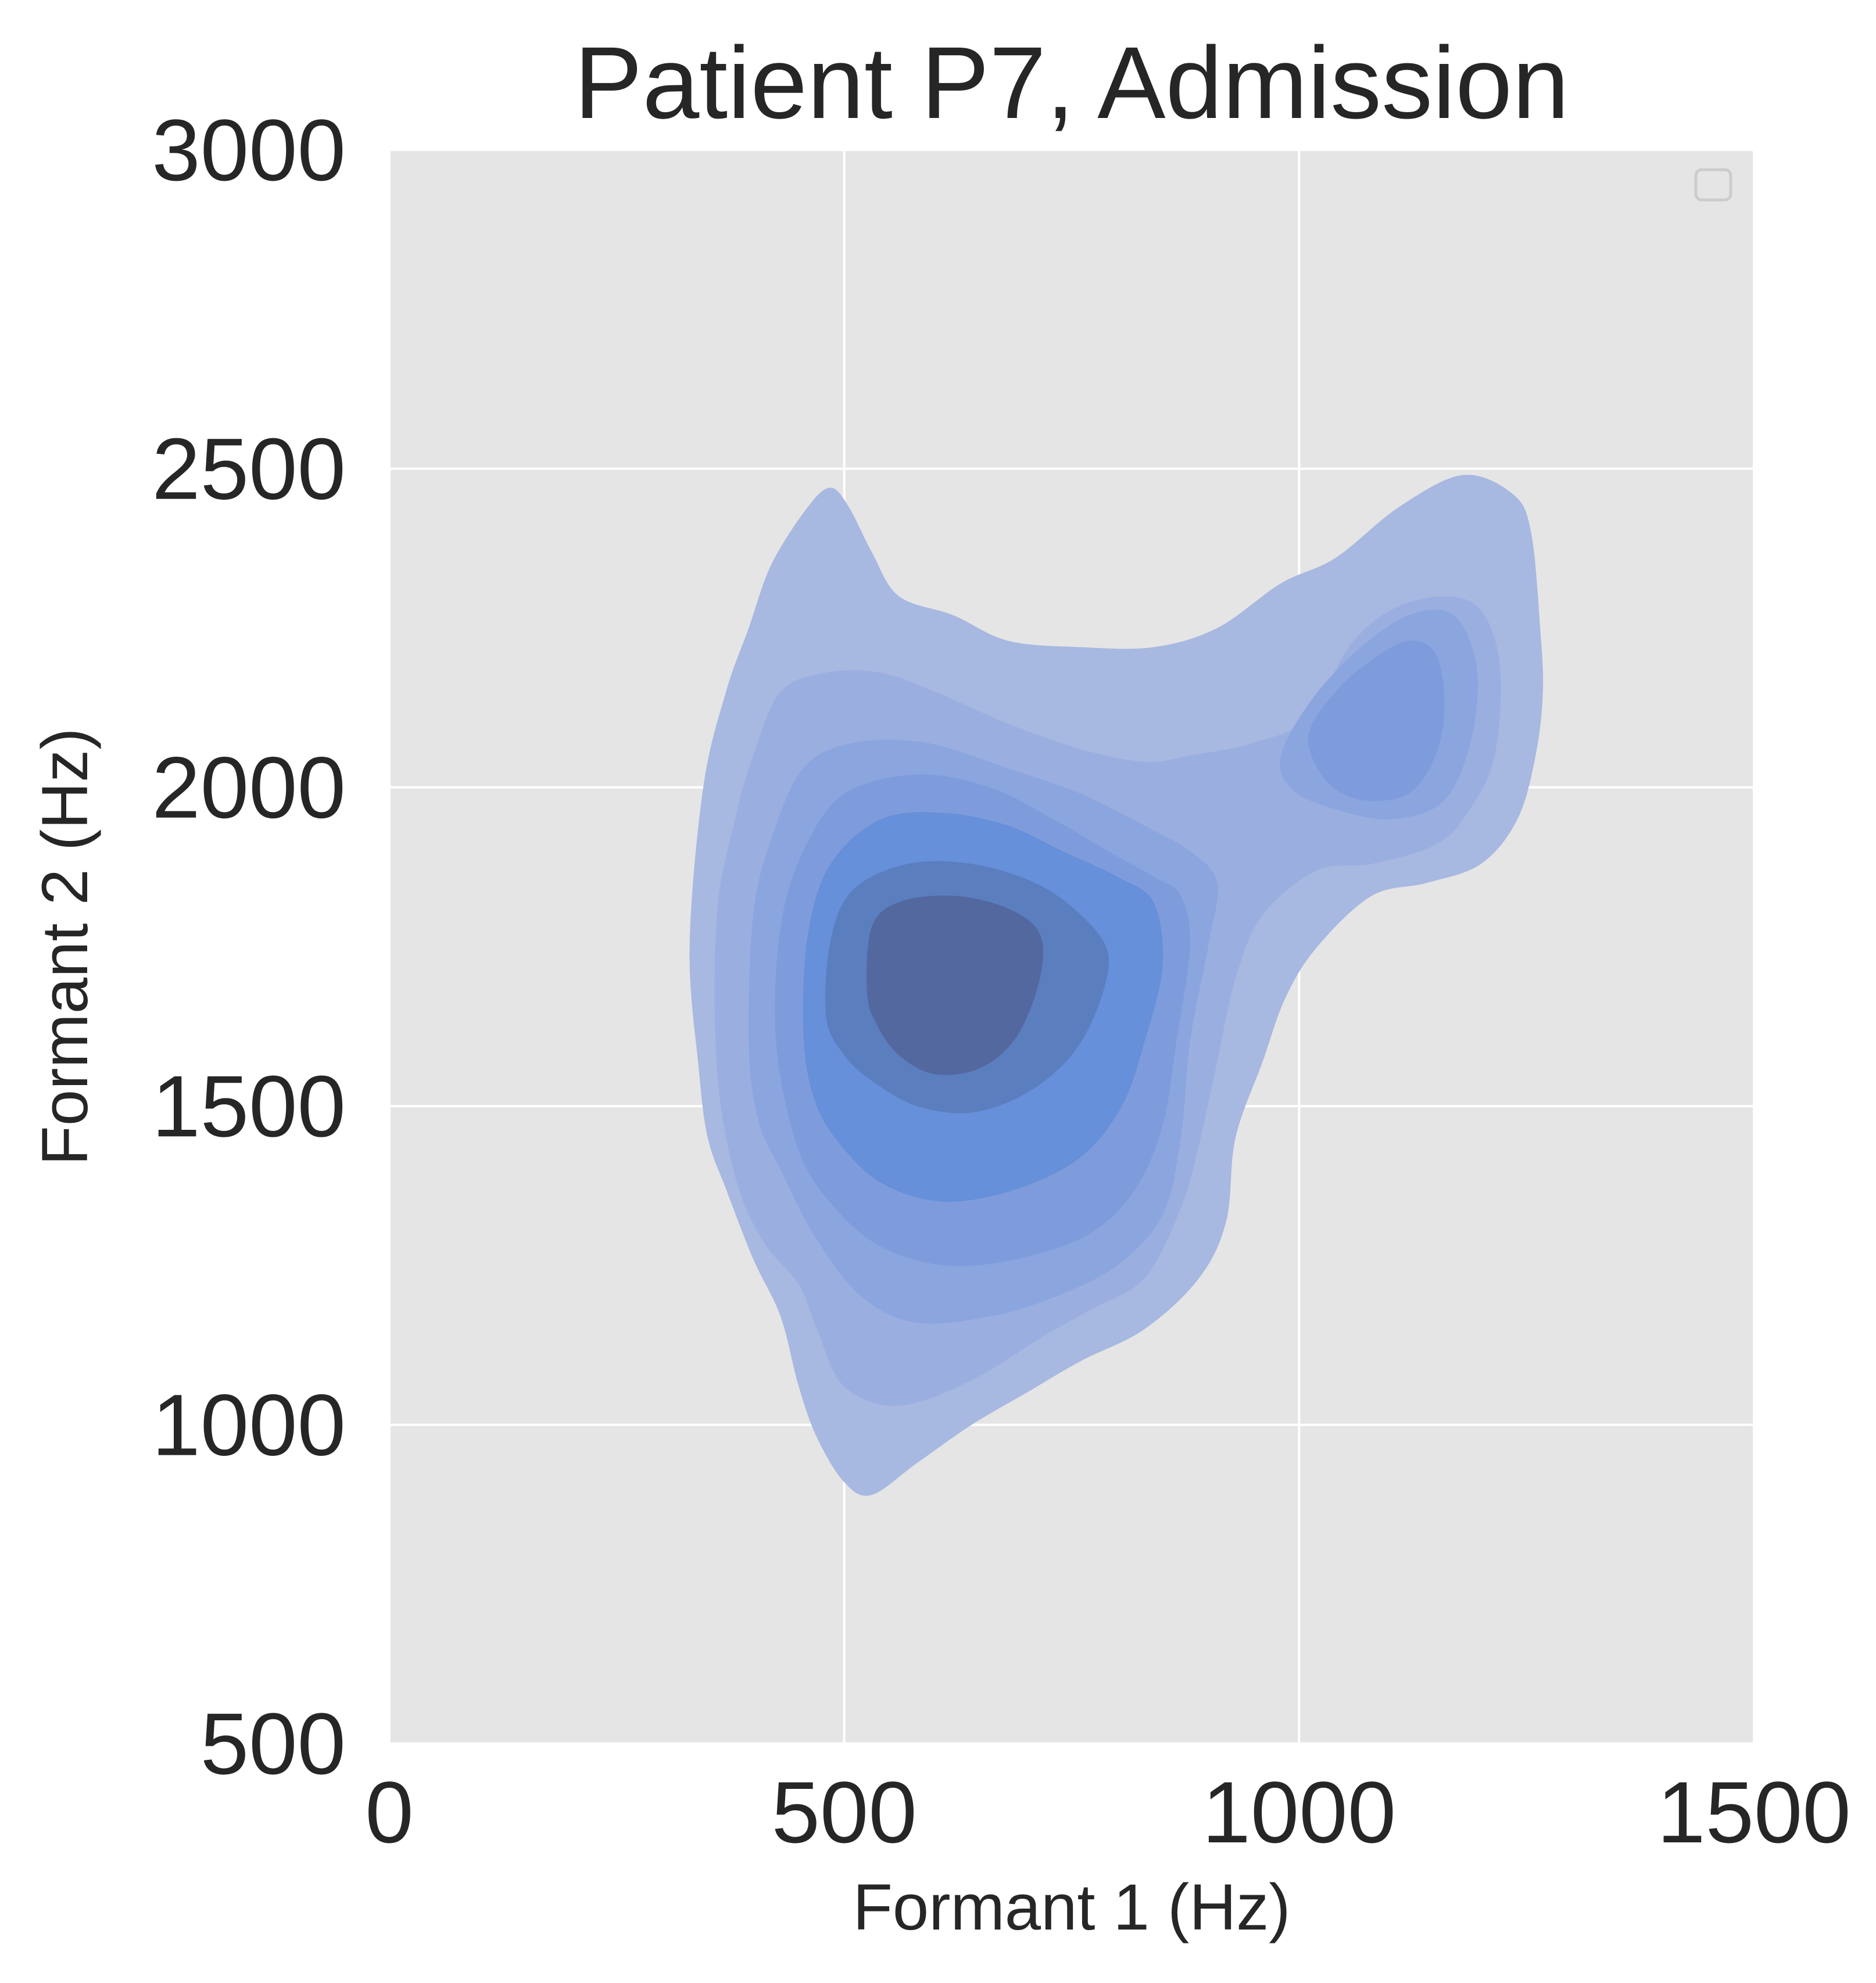 The width and height of the screenshot is (1876, 1983). Describe the element at coordinates (844, 1812) in the screenshot. I see `x-tick-label: 500` at that location.